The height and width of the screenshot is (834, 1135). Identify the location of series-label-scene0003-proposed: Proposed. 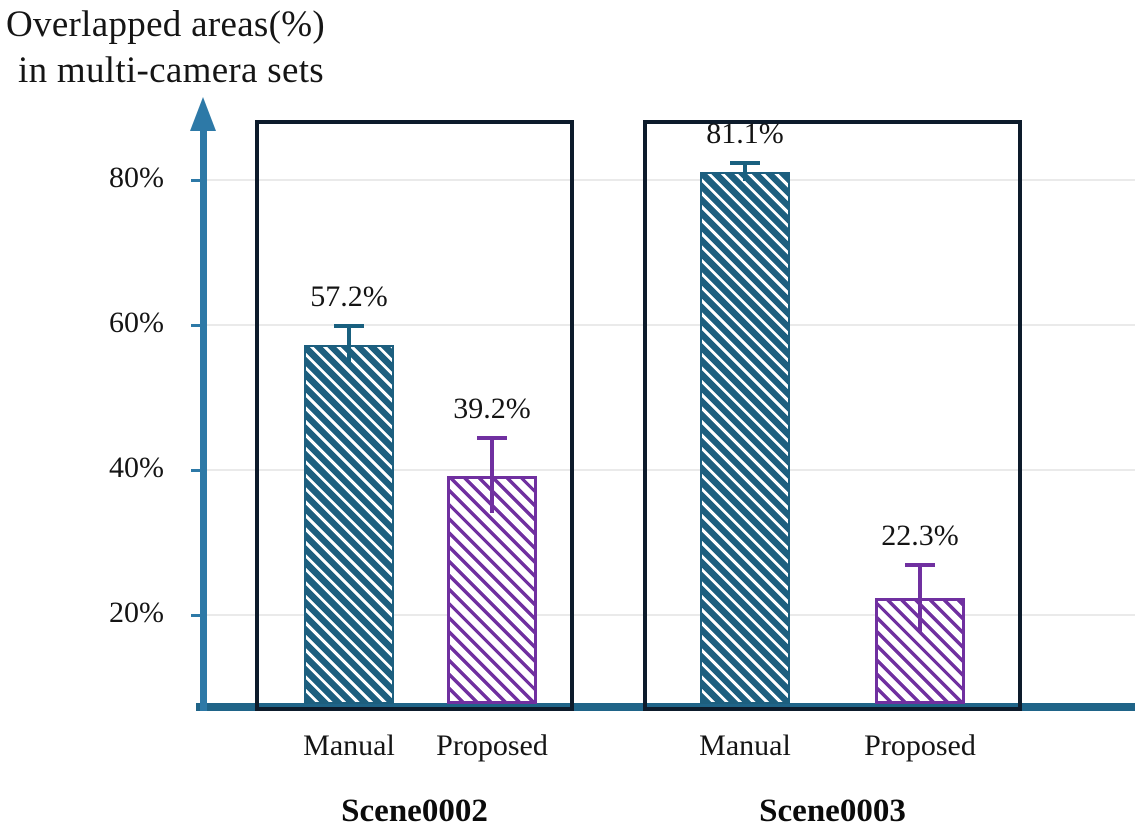
(920, 745).